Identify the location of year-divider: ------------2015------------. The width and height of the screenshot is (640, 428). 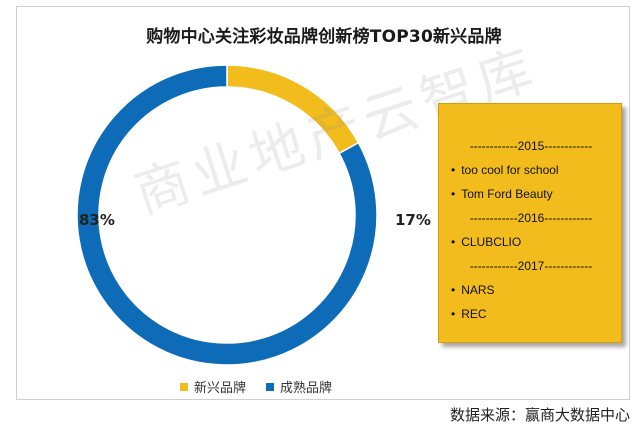
(531, 146).